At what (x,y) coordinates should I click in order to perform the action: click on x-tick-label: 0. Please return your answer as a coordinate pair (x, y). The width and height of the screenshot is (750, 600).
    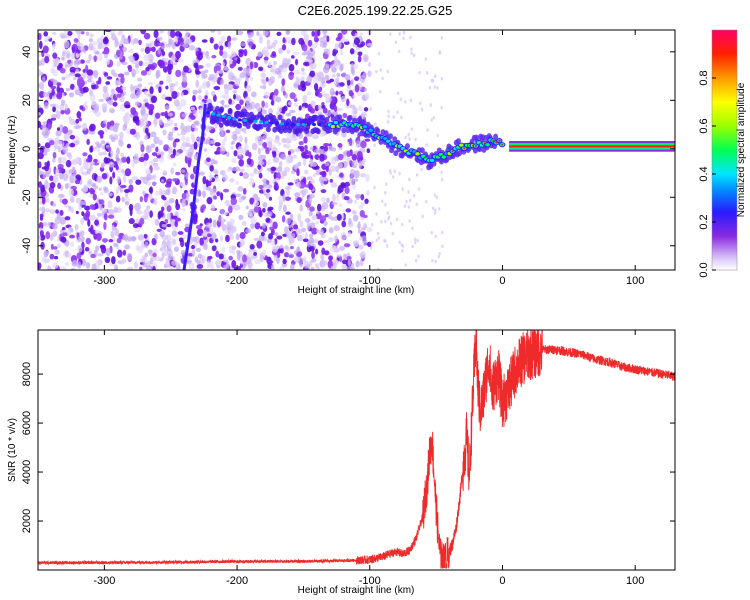
    Looking at the image, I should click on (502, 581).